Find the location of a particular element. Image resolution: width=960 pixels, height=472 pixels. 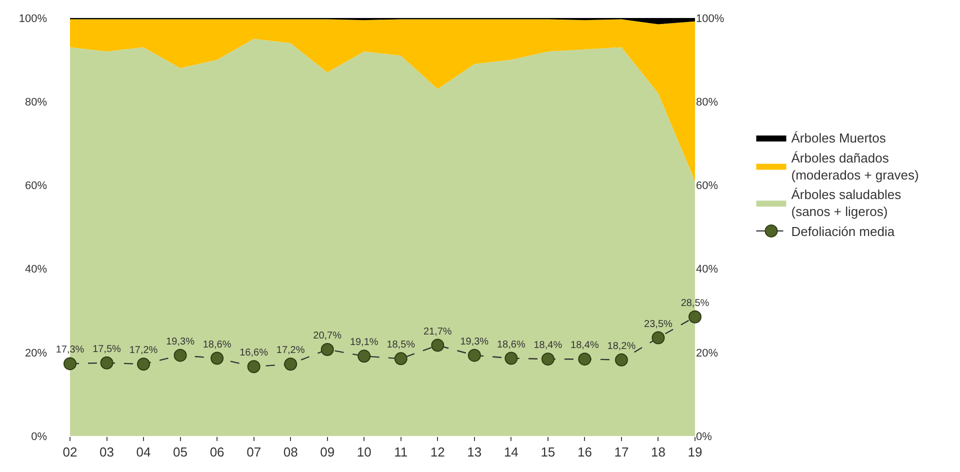

data-label: 16,6% is located at coordinates (254, 353).